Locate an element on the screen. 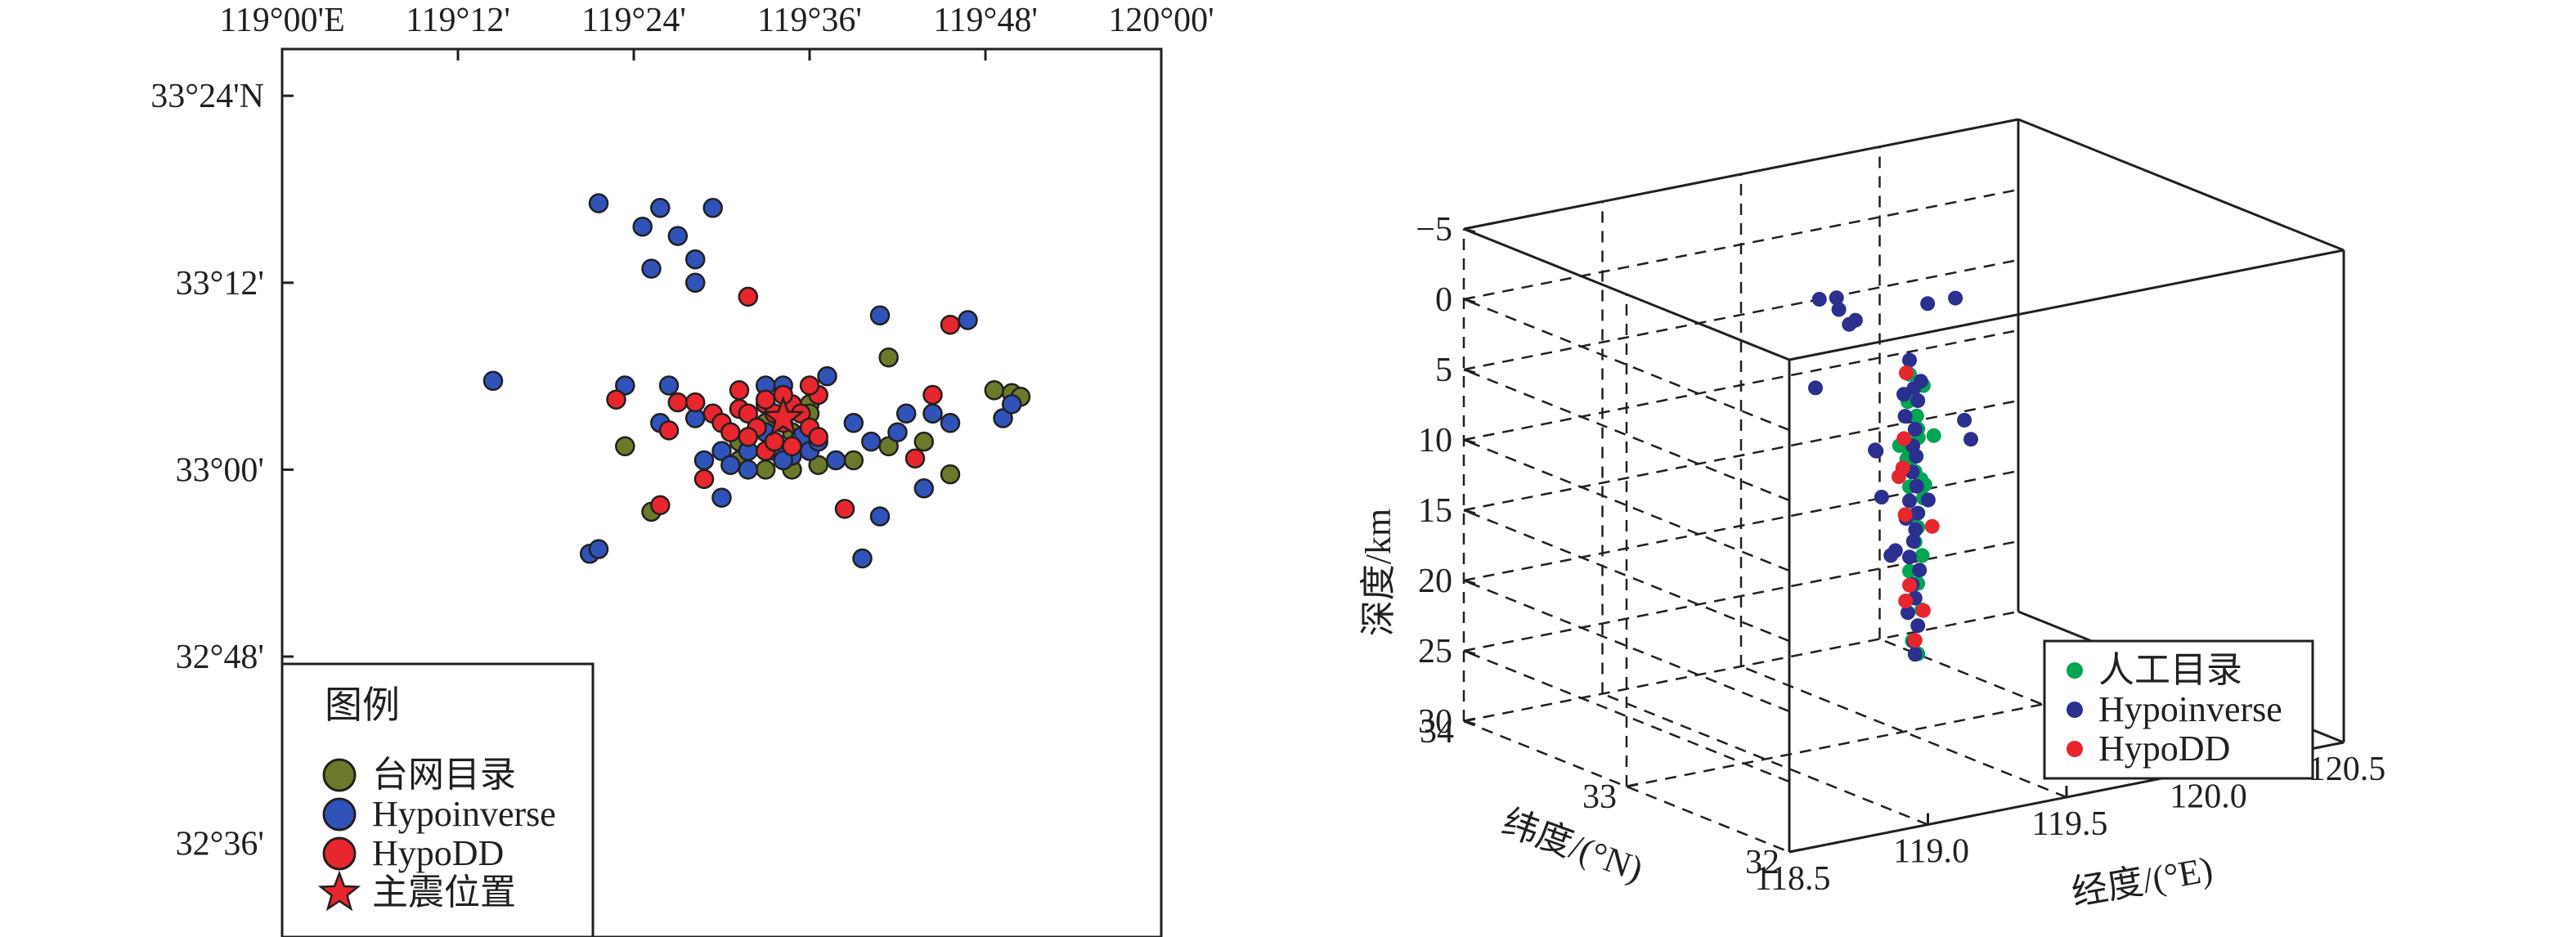  x-tick-label-2: 119.5 is located at coordinates (2070, 824).